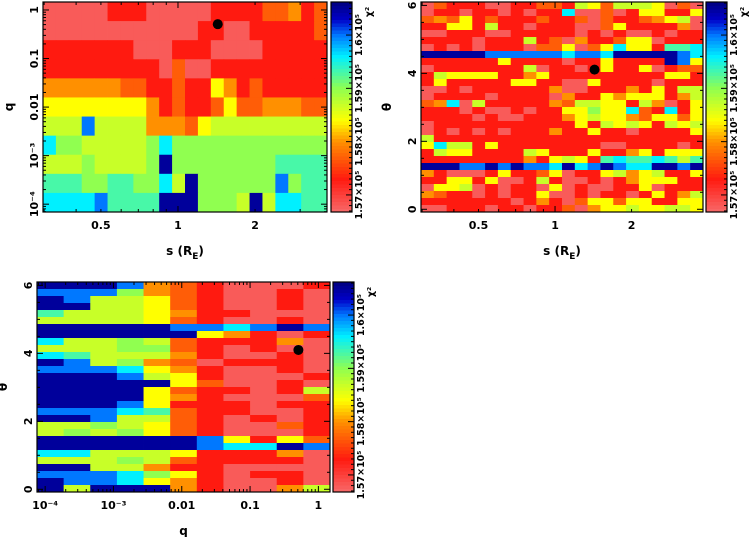  I want to click on x-axis-title: s (RE), so click(185, 253).